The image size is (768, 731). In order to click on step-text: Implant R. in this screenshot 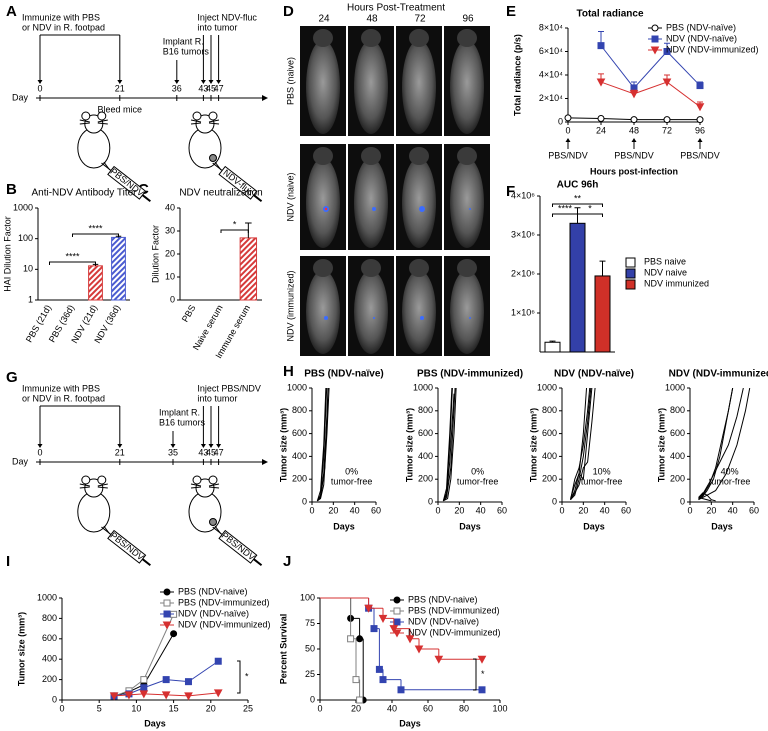, I will do `click(179, 412)`.